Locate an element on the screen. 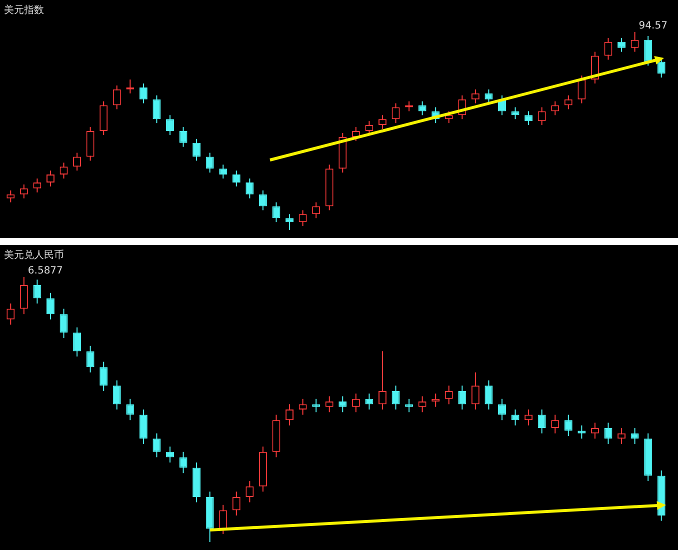 This screenshot has width=678, height=550. chart-title: 美元指数 is located at coordinates (24, 10).